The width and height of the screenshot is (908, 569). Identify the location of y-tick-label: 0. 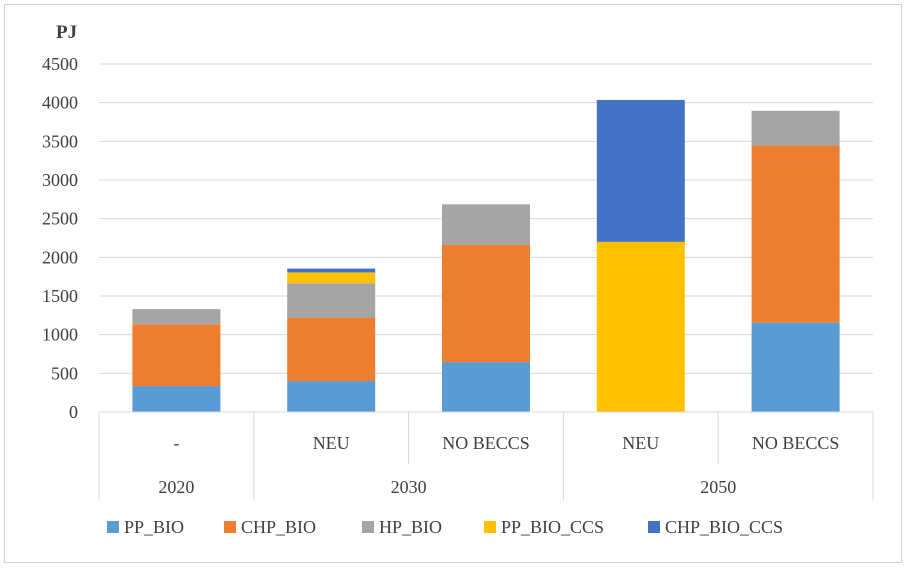
(73, 412).